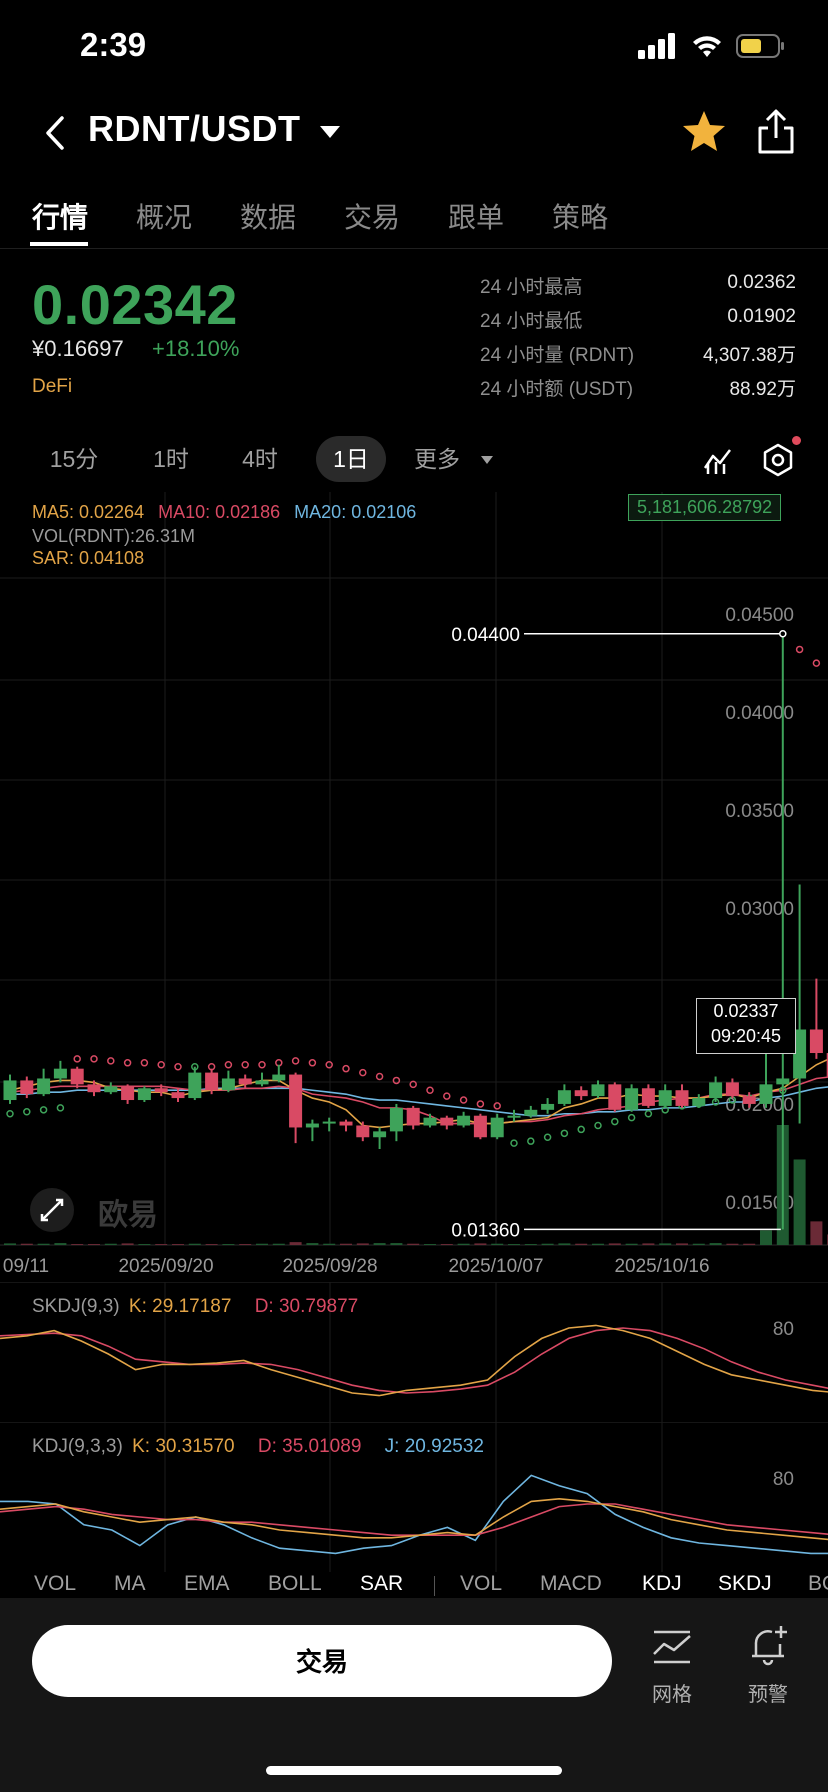 The height and width of the screenshot is (1792, 828). What do you see at coordinates (414, 219) in the screenshot?
I see `main-tabs: 行情 概况 数据 交易 跟单 策略` at bounding box center [414, 219].